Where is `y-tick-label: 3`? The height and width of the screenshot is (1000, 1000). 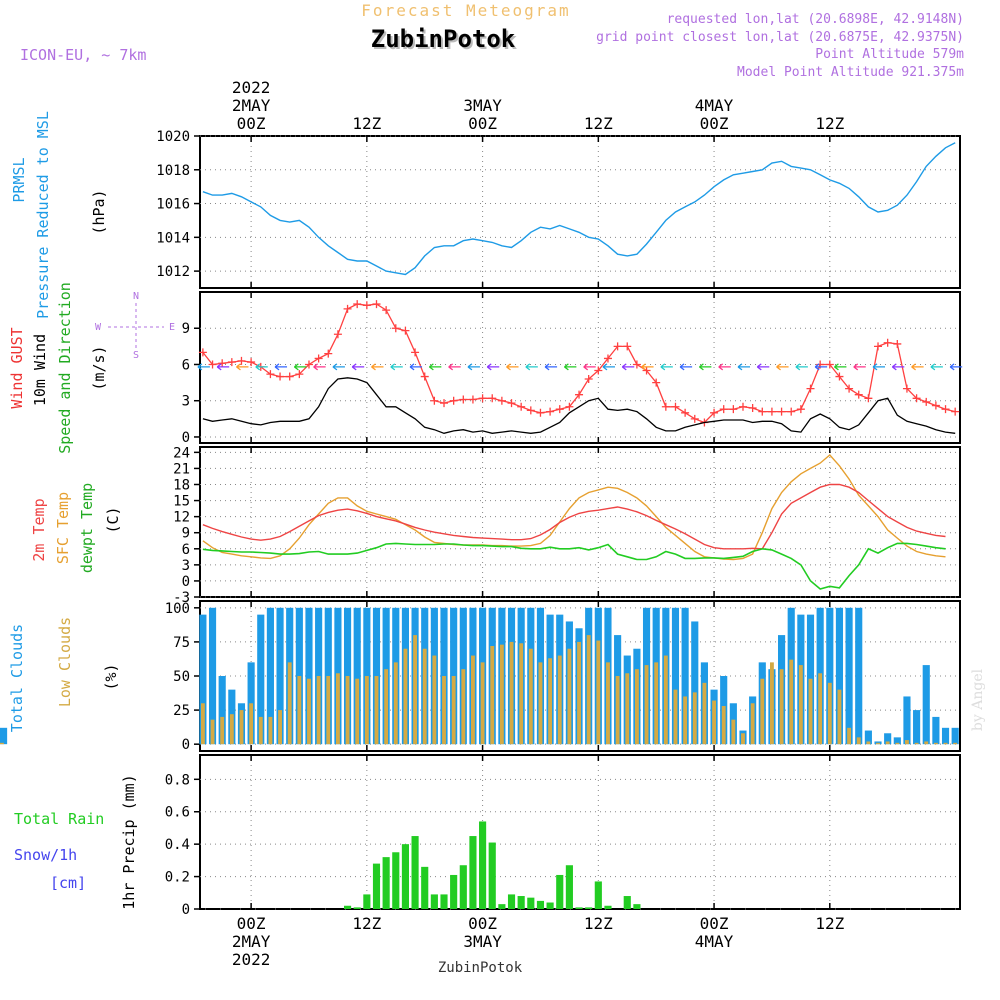 y-tick-label: 3 is located at coordinates (186, 566).